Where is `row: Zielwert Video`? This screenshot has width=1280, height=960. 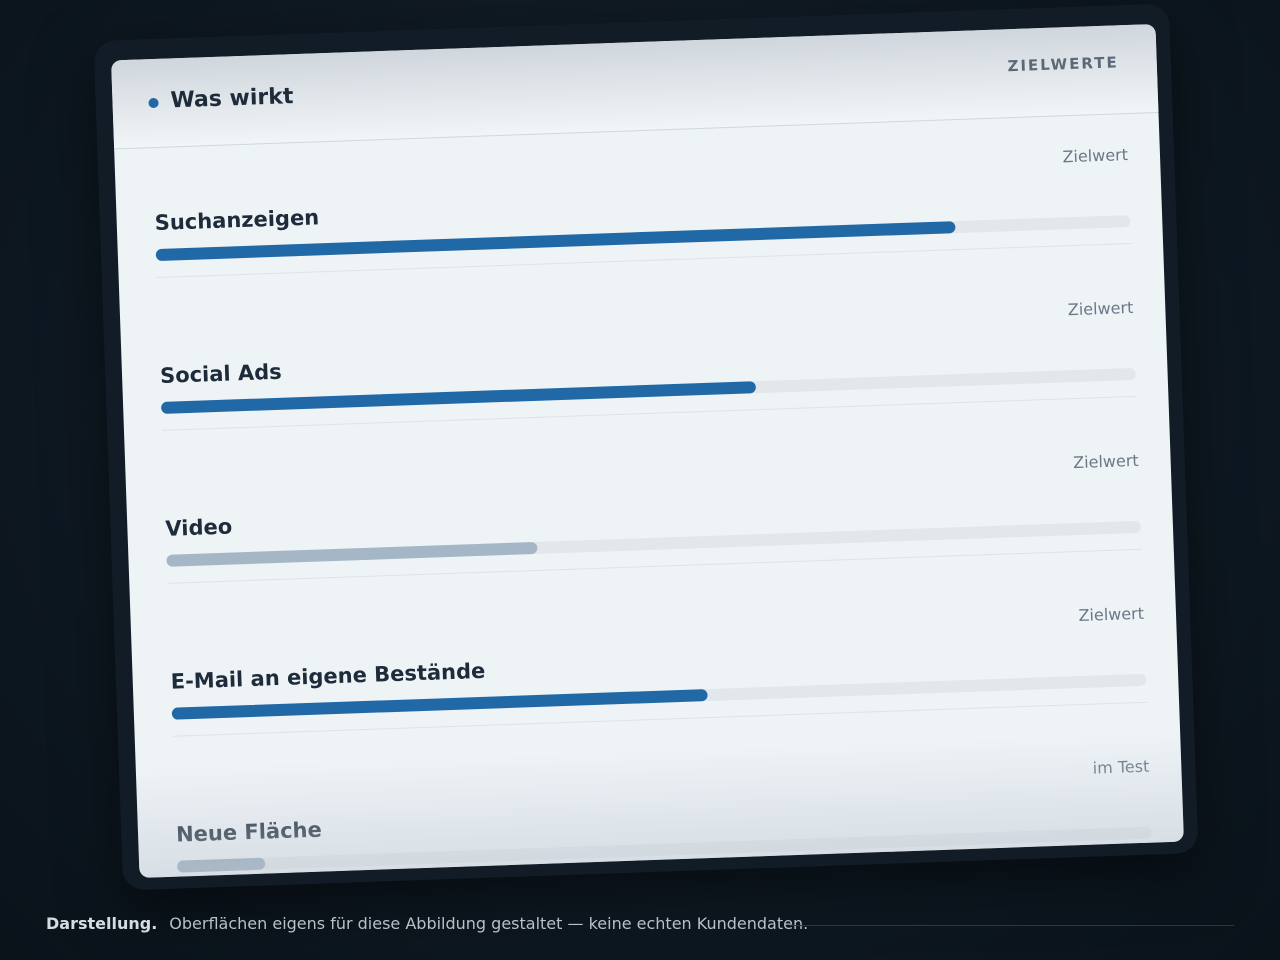
row: Zielwert Video is located at coordinates (653, 523).